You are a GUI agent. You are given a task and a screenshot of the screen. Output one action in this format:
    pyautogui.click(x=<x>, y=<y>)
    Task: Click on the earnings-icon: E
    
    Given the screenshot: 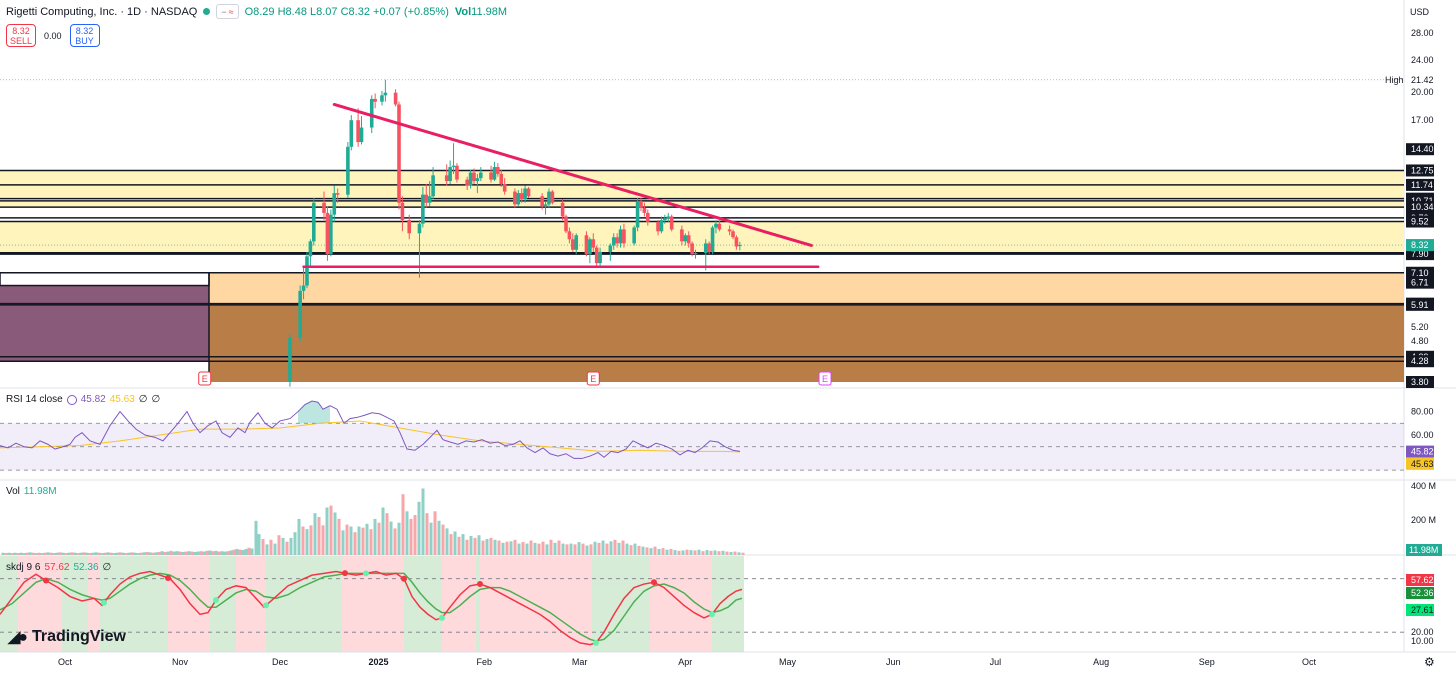 What is the action you would take?
    pyautogui.click(x=205, y=378)
    